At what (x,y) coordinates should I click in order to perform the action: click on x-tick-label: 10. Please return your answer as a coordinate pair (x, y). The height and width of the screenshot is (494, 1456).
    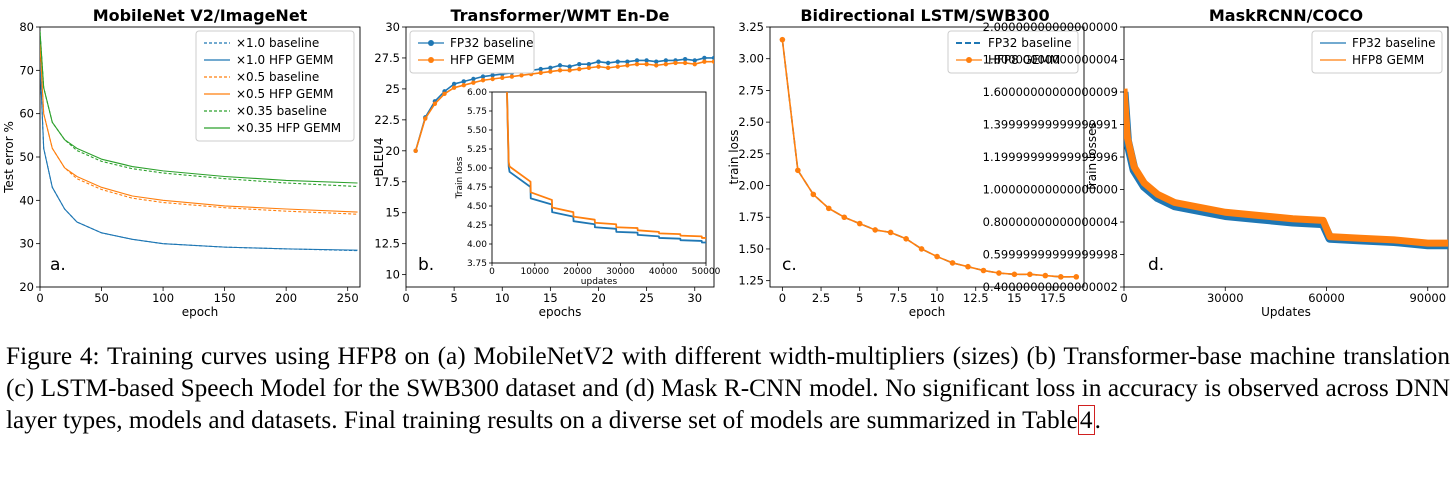
    Looking at the image, I should click on (502, 298).